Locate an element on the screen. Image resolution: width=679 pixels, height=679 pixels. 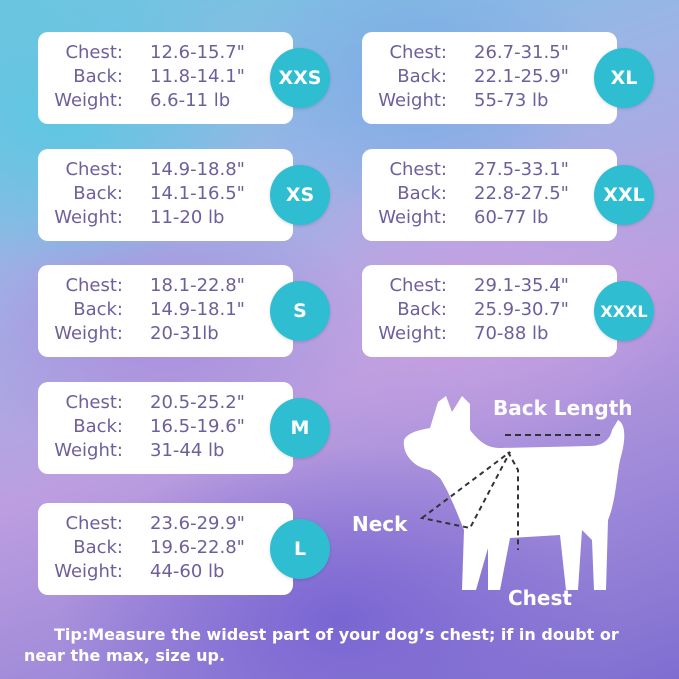
back-length-label: Back Length is located at coordinates (563, 408).